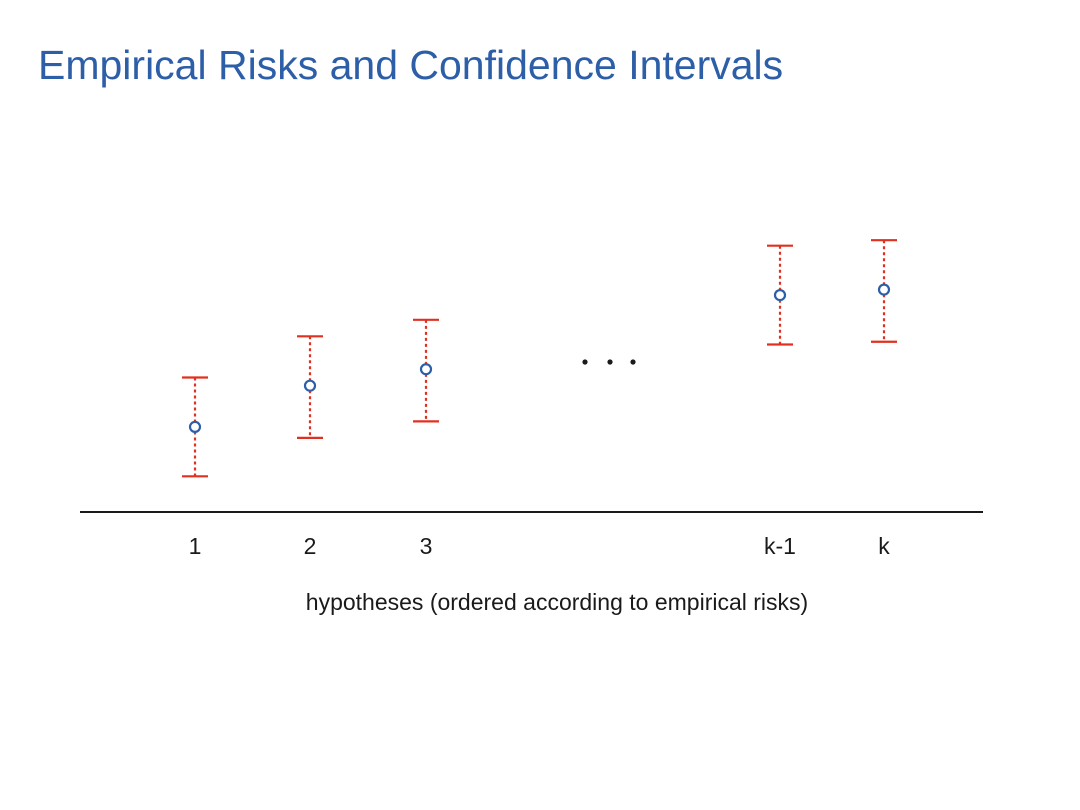  What do you see at coordinates (884, 289) in the screenshot?
I see `risk-point-k` at bounding box center [884, 289].